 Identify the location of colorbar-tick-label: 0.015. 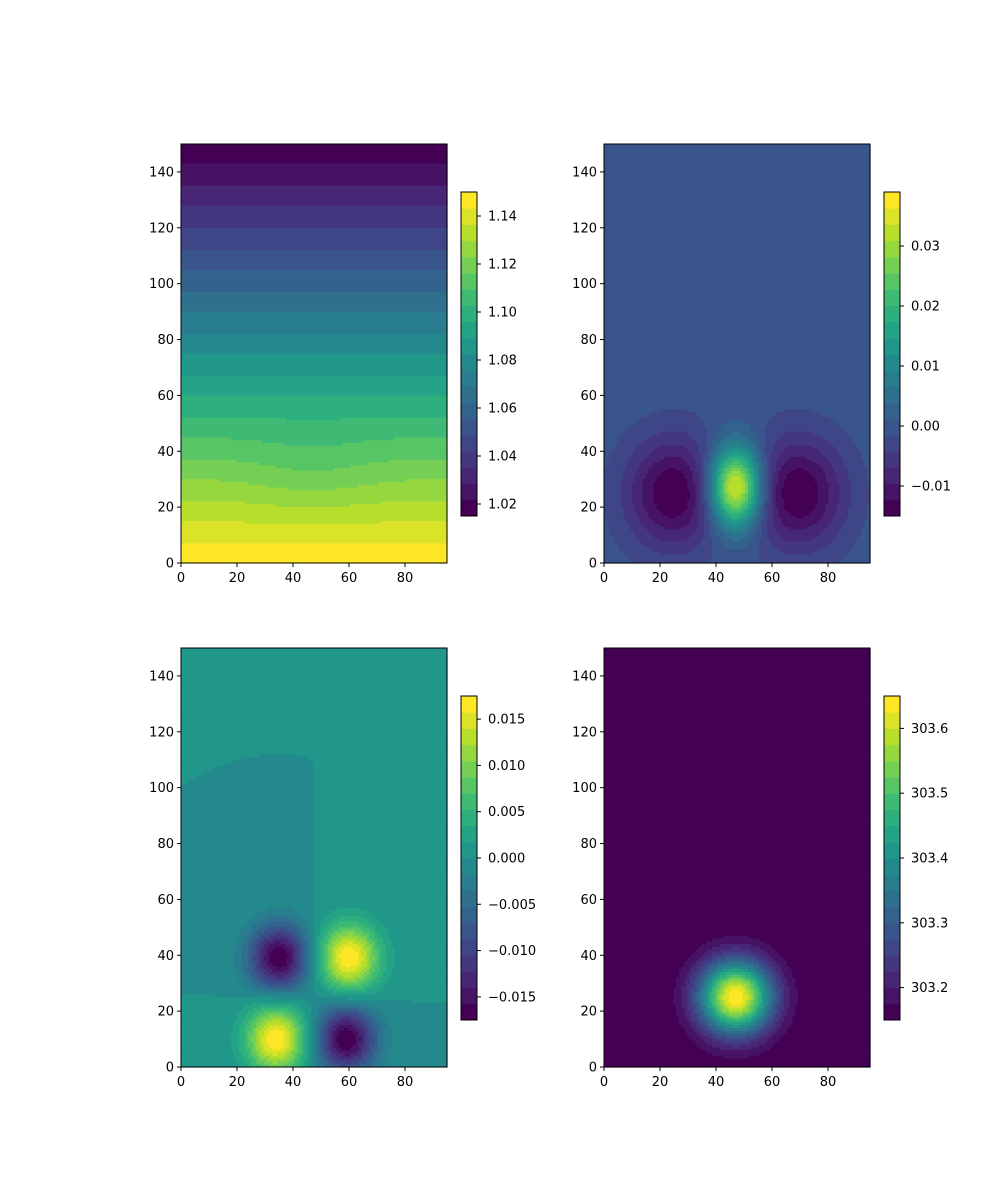
(506, 720).